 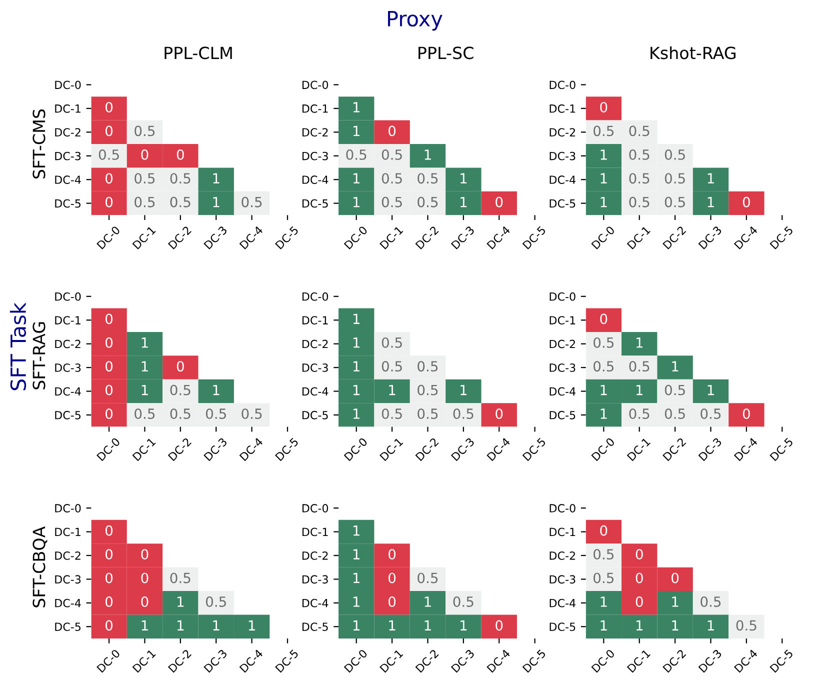 What do you see at coordinates (415, 21) in the screenshot?
I see `text: Proxy` at bounding box center [415, 21].